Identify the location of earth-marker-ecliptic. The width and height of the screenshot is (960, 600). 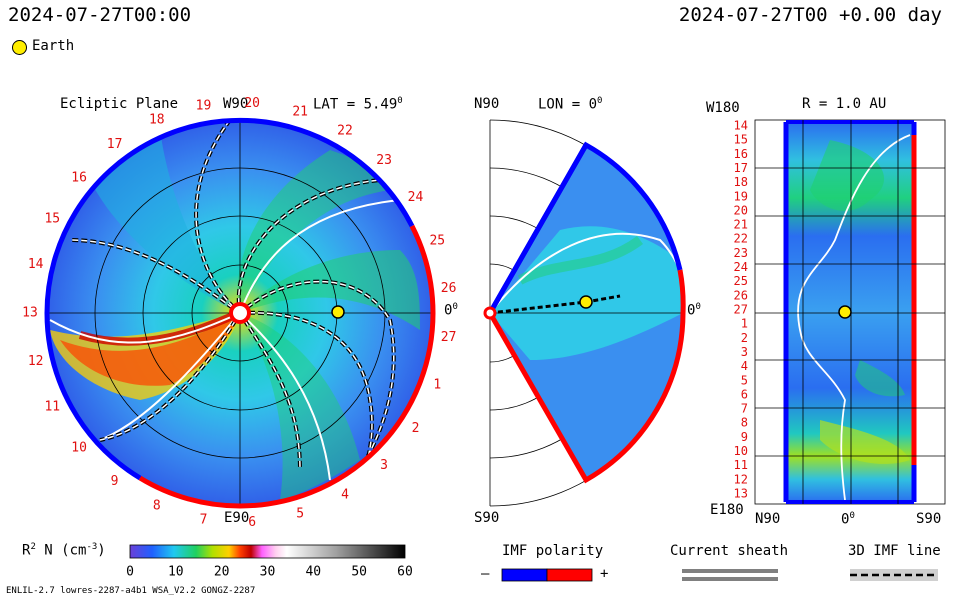
(338, 312).